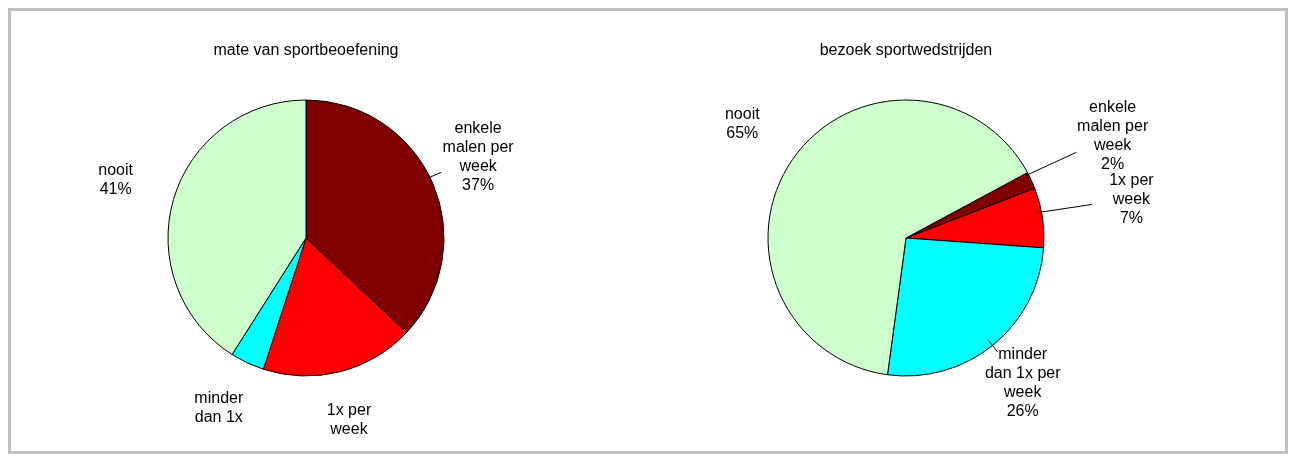 This screenshot has height=462, width=1298. Describe the element at coordinates (115, 188) in the screenshot. I see `data-label: 41%` at that location.